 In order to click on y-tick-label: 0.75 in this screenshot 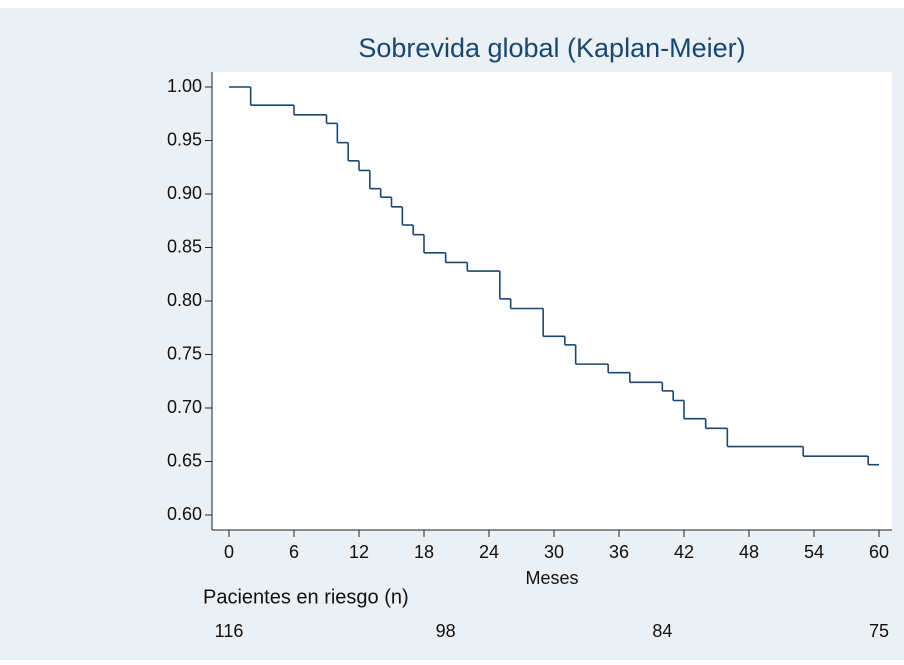, I will do `click(184, 353)`.